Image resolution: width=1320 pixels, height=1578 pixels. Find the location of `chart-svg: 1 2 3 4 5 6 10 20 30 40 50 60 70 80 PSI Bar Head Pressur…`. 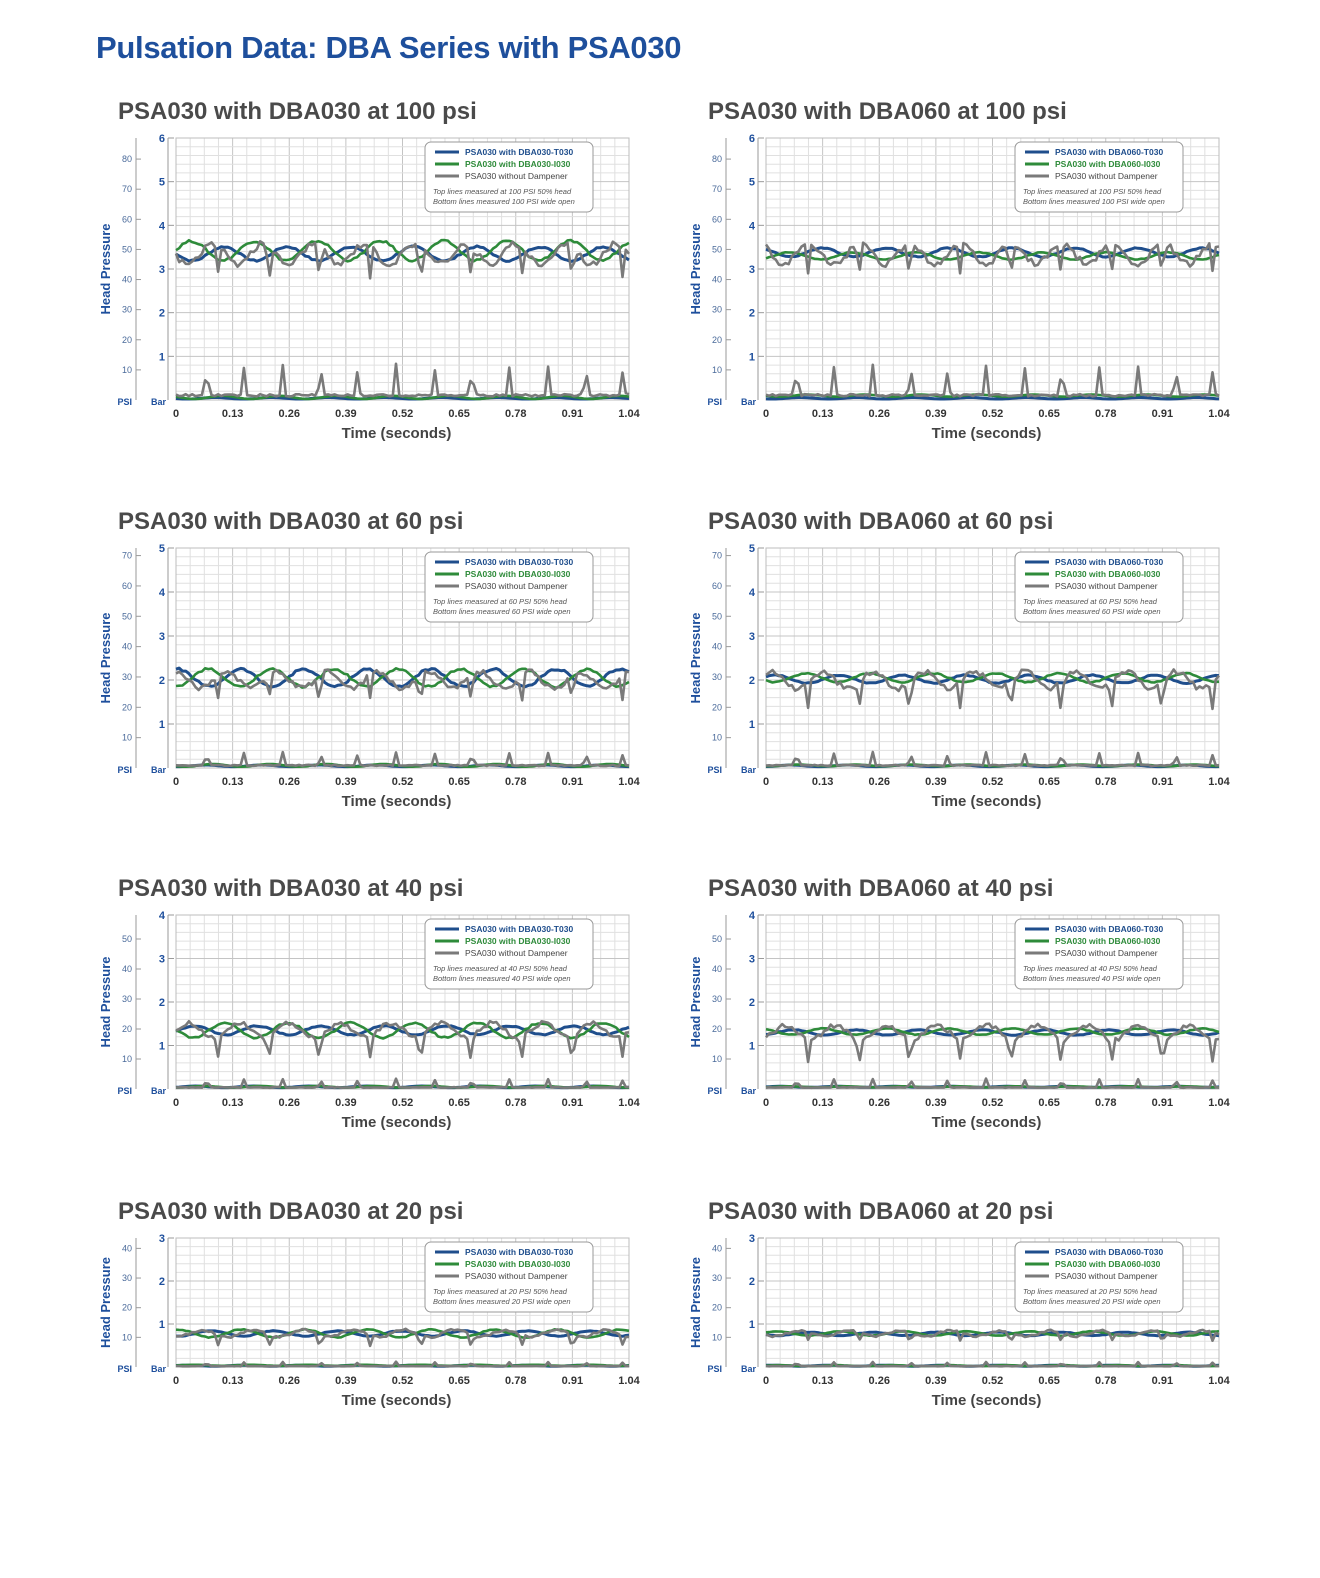

chart-svg: 1 2 3 4 5 6 10 20 30 40 50 60 70 80 PSI Bar Head Pressur… is located at coordinates (959, 287).